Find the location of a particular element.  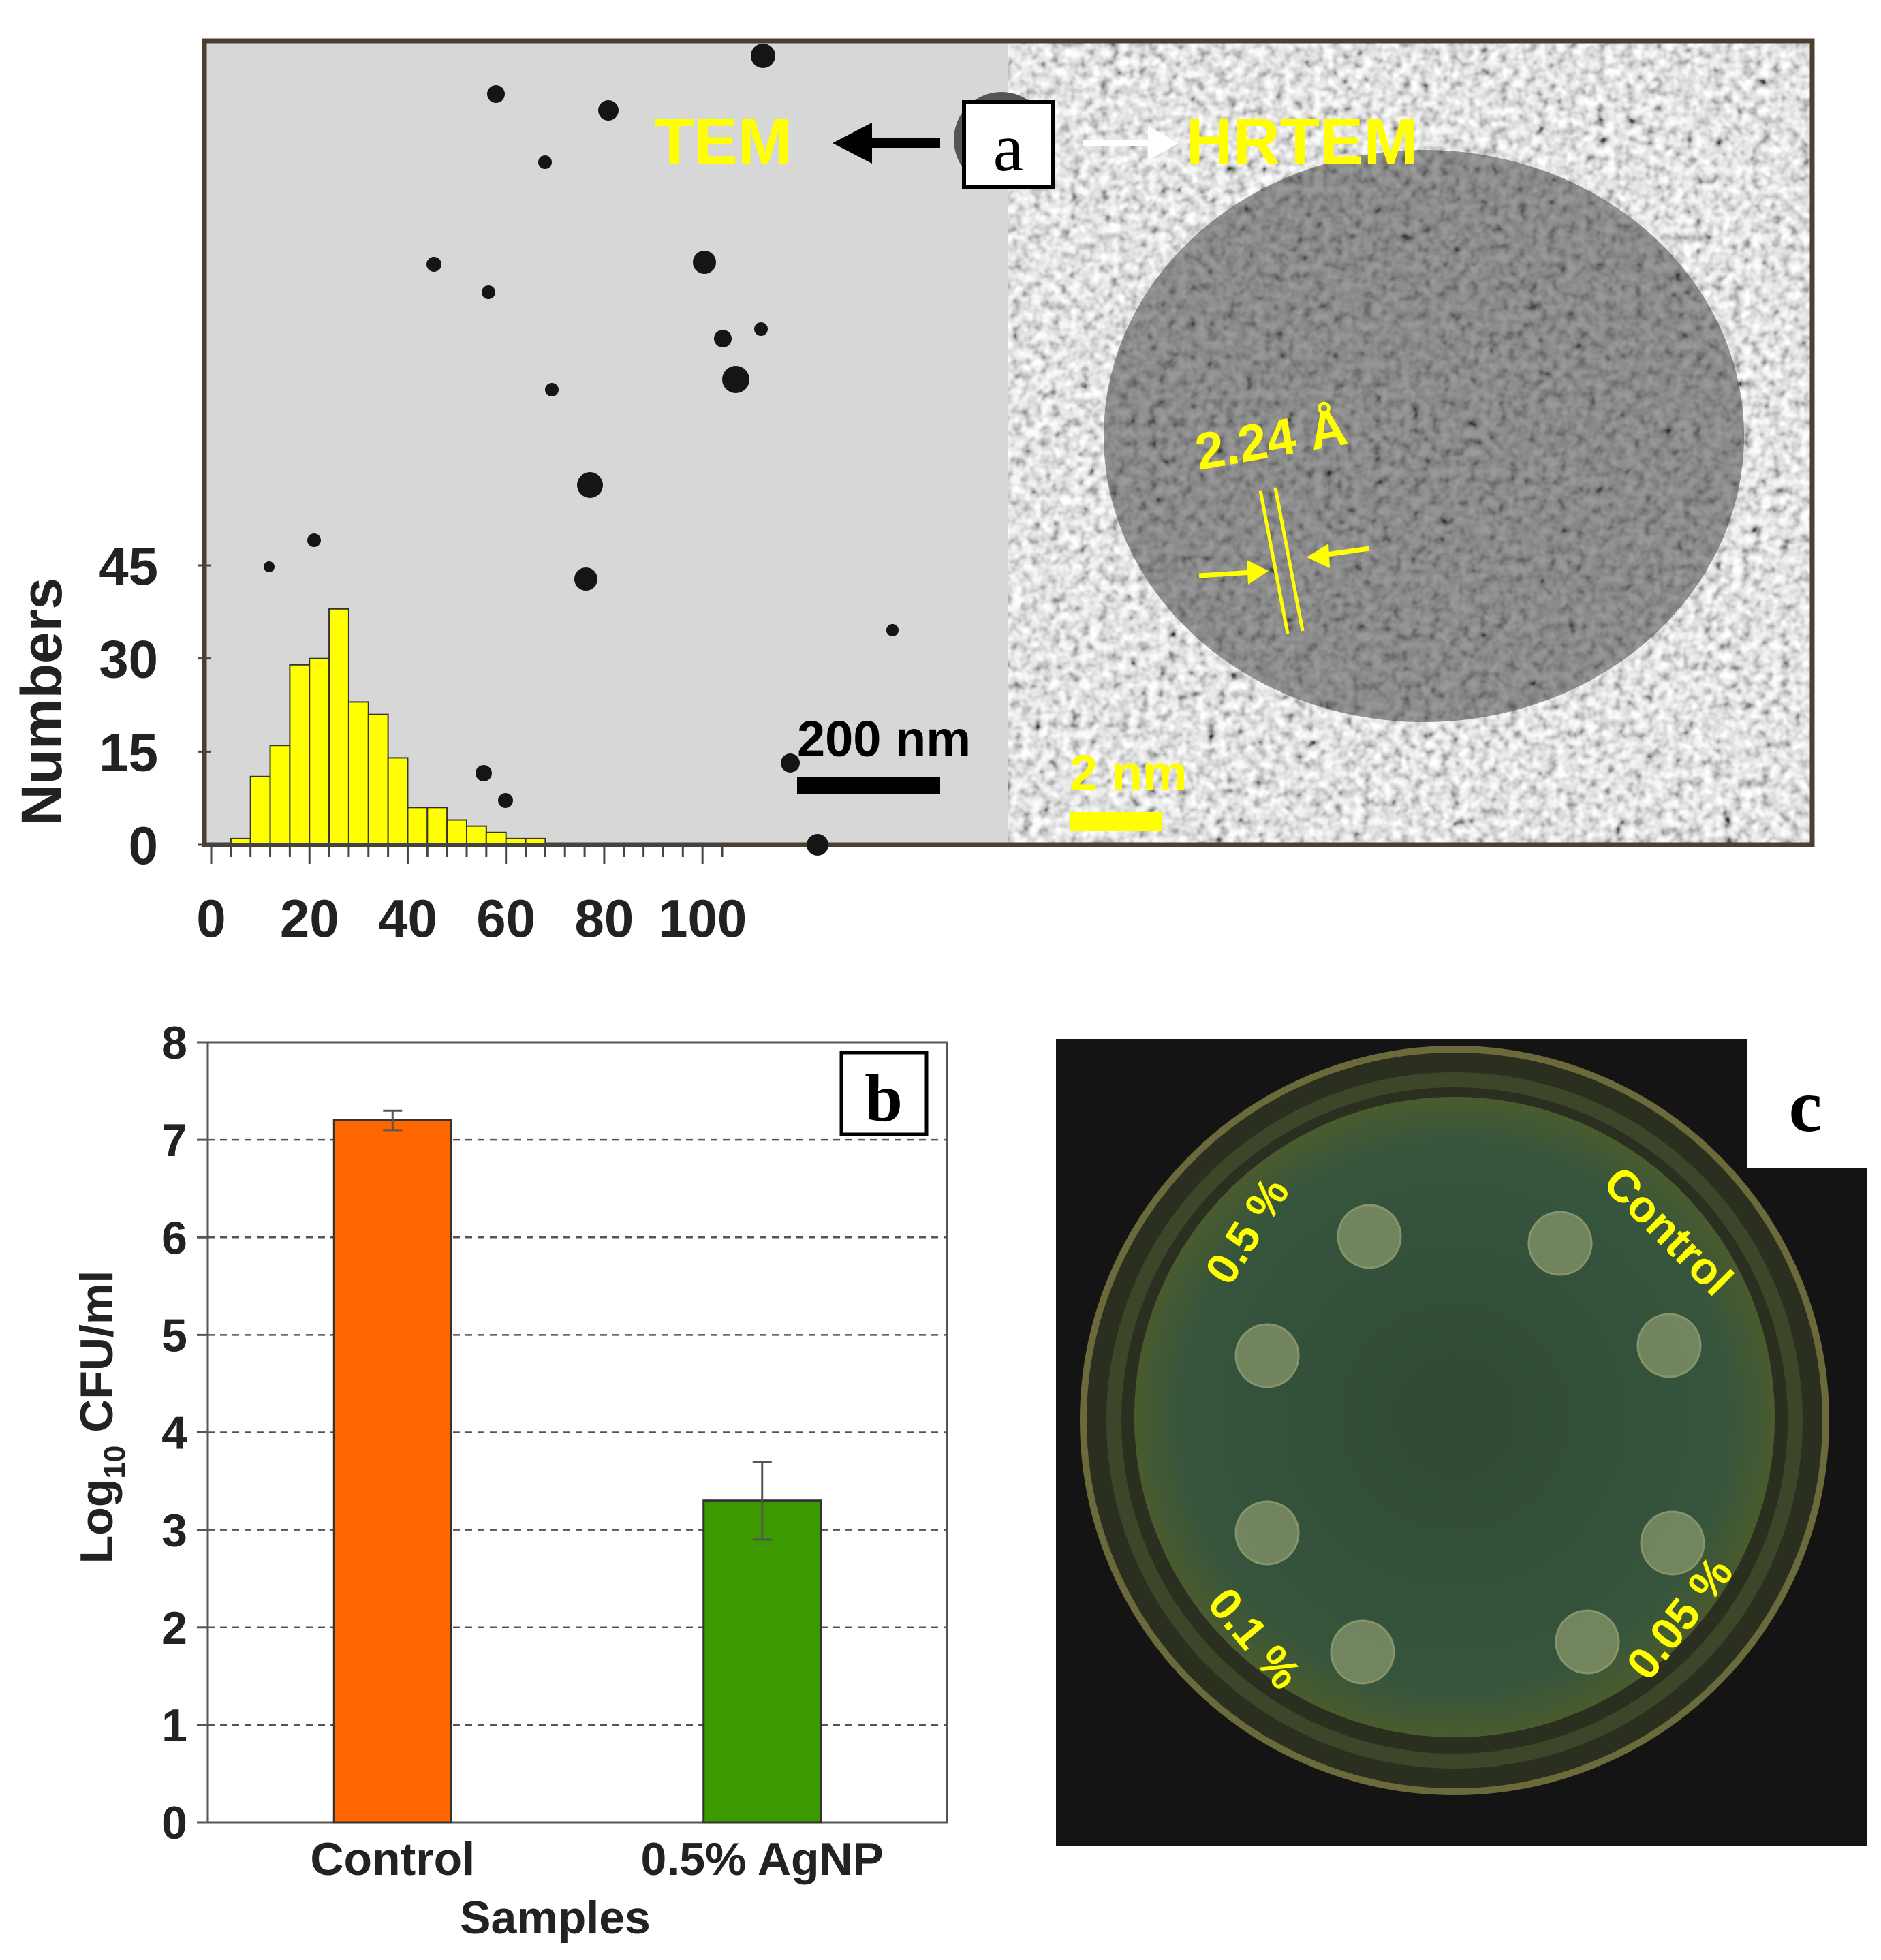

histogram-x-tick-label: 100 is located at coordinates (702, 918).